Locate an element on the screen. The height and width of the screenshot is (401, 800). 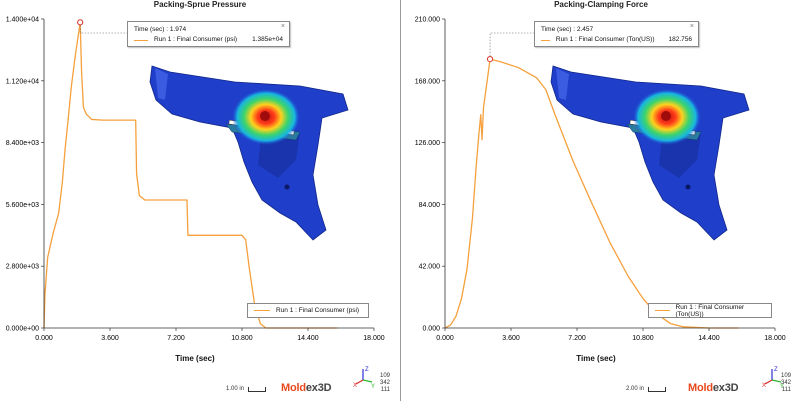
chart-title: Packing-Sprue Pressure is located at coordinates (200, 4).